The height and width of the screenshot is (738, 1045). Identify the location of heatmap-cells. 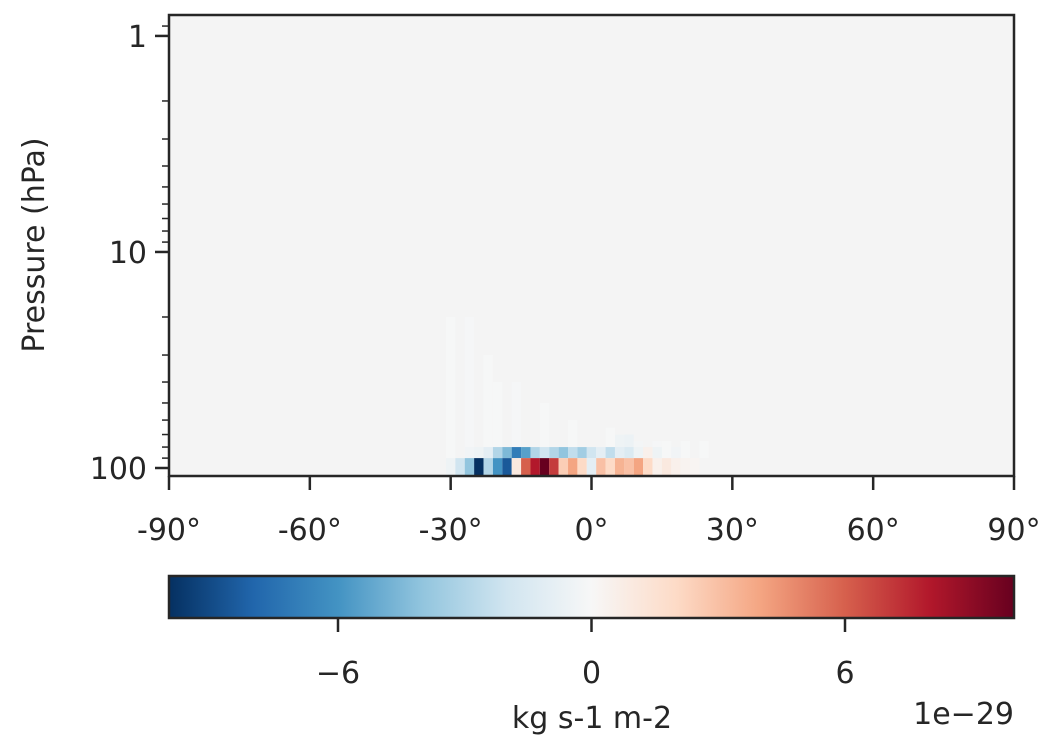
(577, 396).